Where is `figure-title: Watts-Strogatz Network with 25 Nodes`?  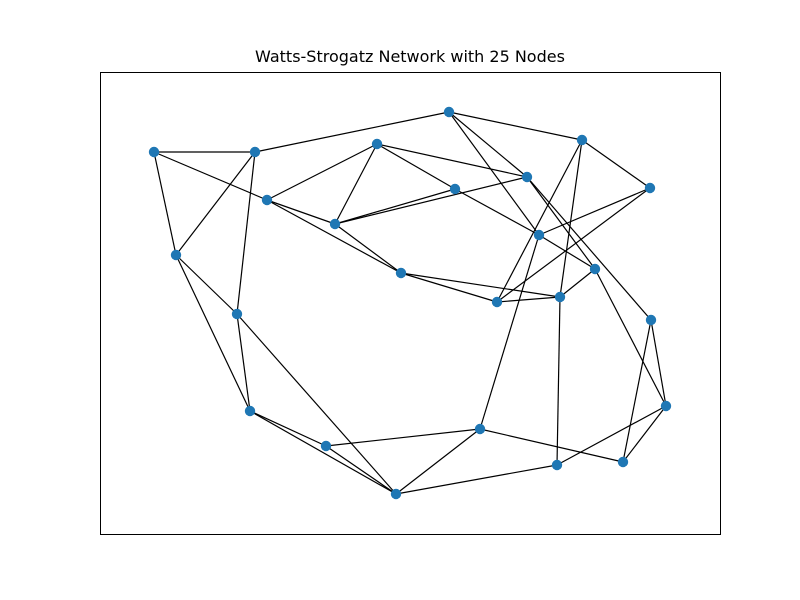 figure-title: Watts-Strogatz Network with 25 Nodes is located at coordinates (410, 56).